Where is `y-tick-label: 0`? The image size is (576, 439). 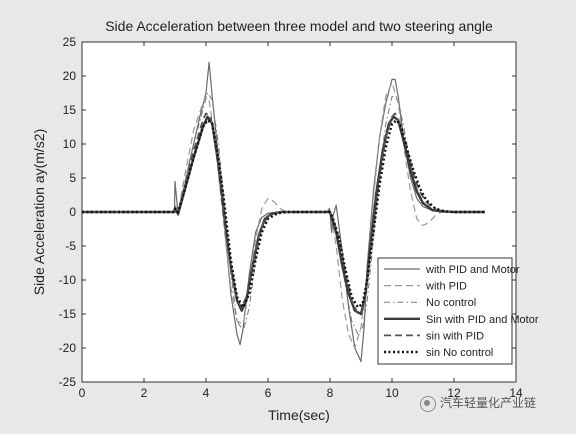 y-tick-label: 0 is located at coordinates (72, 212).